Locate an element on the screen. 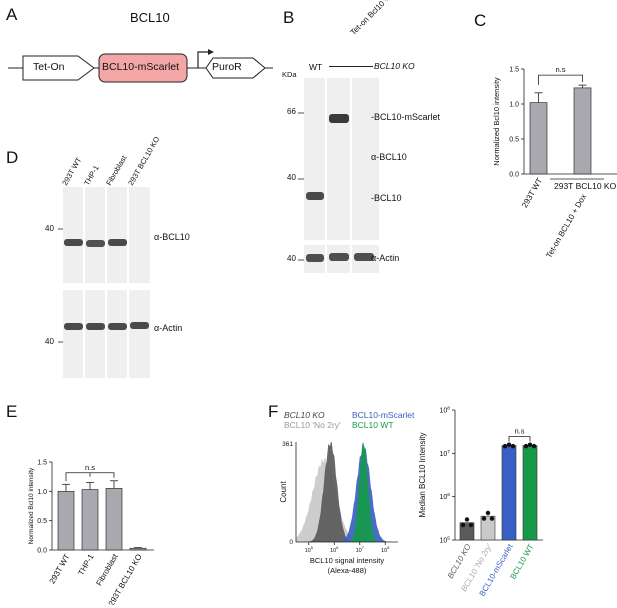  significance-bracket is located at coordinates (560, 79).